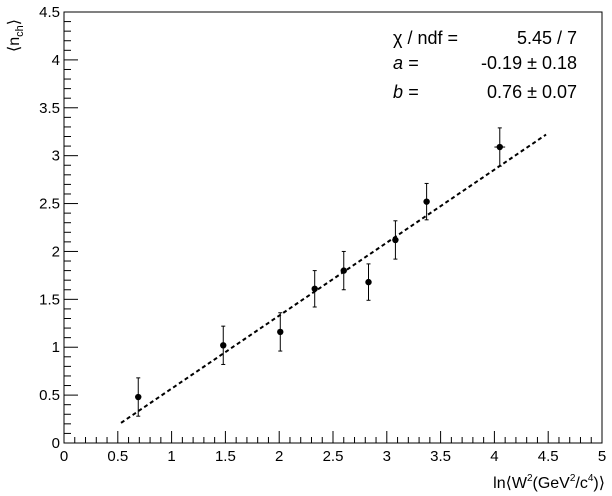 The height and width of the screenshot is (496, 612). What do you see at coordinates (16, 35) in the screenshot?
I see `y-axis-label: ⟨nch⟩` at bounding box center [16, 35].